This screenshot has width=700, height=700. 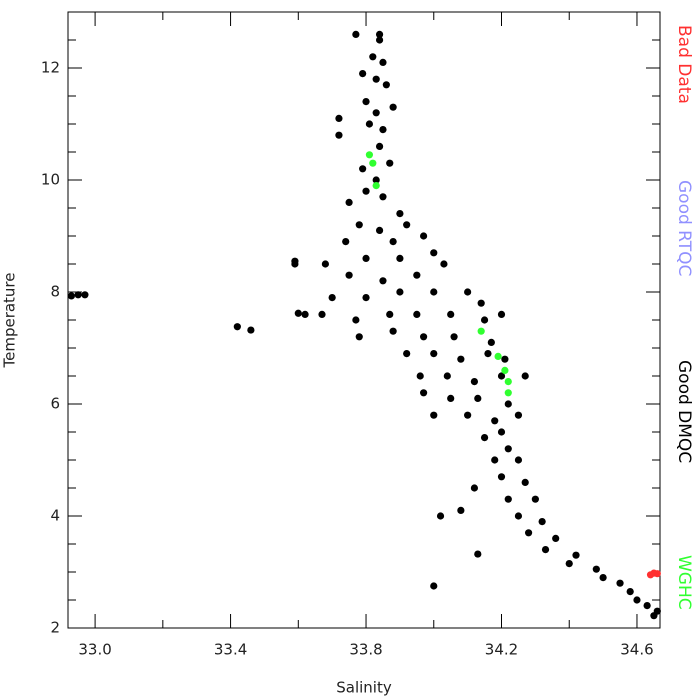 I want to click on x-tick-label: 33.8, so click(x=365, y=650).